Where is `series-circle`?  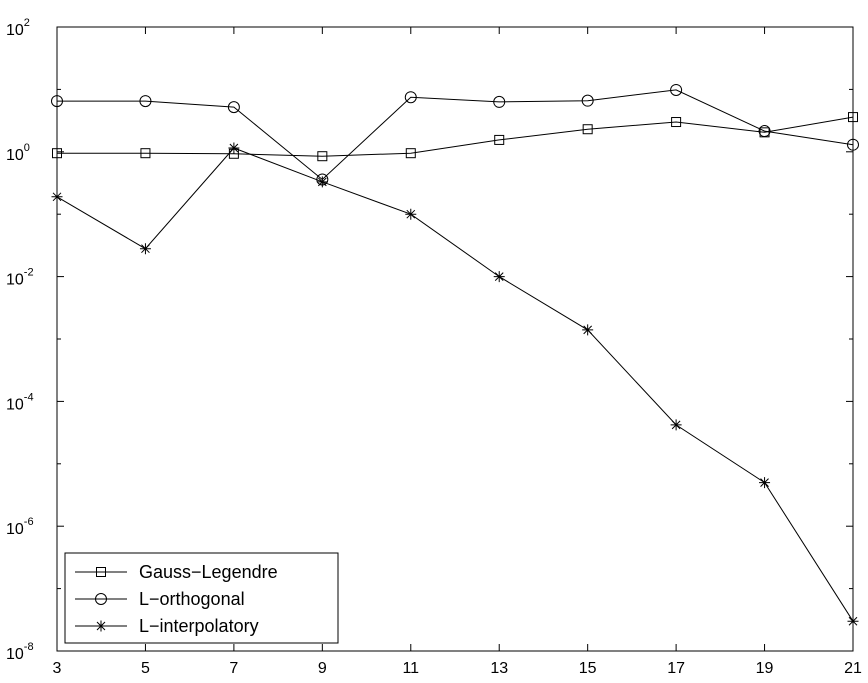 series-circle is located at coordinates (455, 134).